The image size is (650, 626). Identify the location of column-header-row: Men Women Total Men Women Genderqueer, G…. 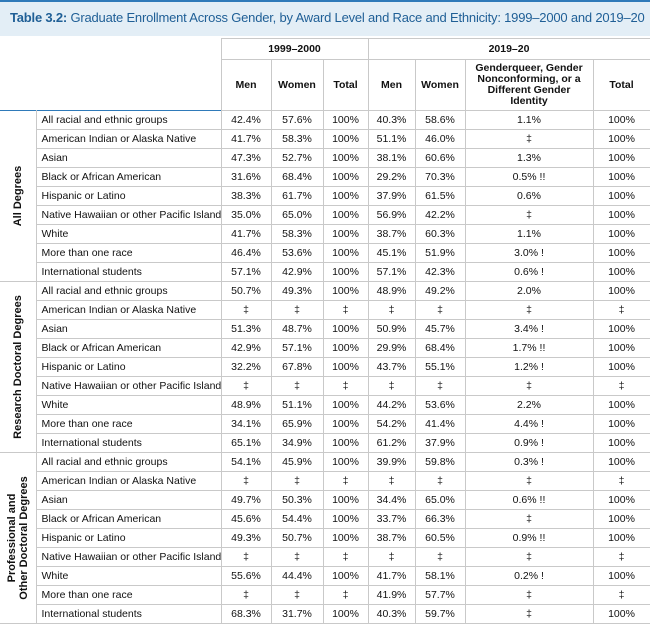
(325, 85).